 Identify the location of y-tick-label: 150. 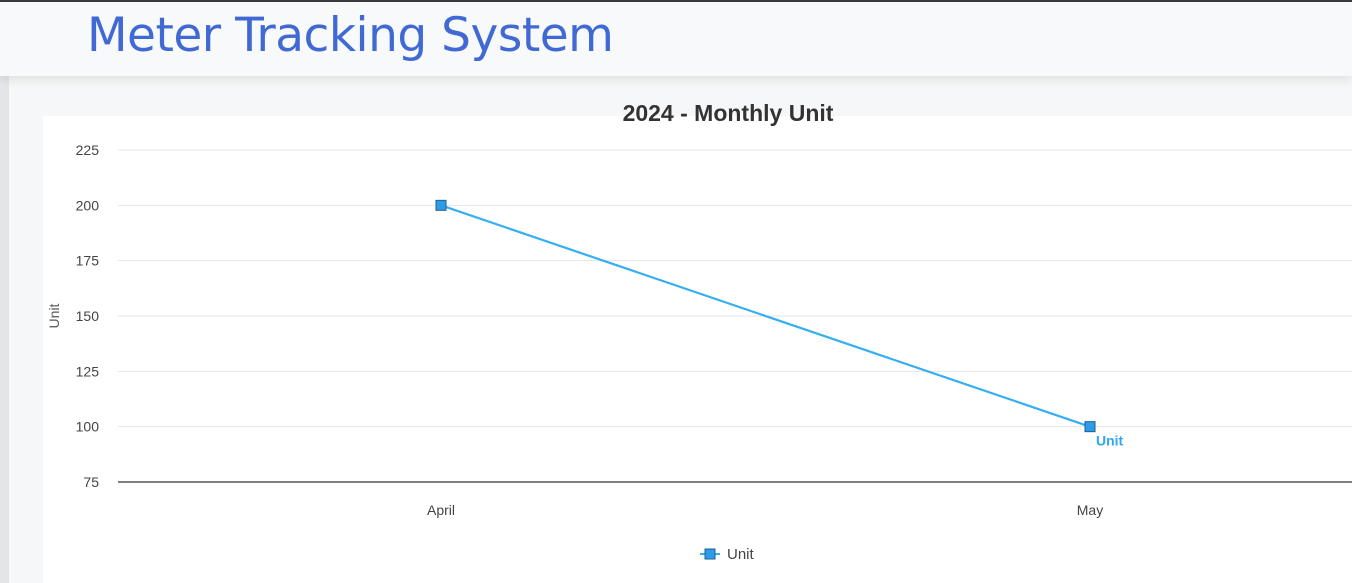
(88, 316).